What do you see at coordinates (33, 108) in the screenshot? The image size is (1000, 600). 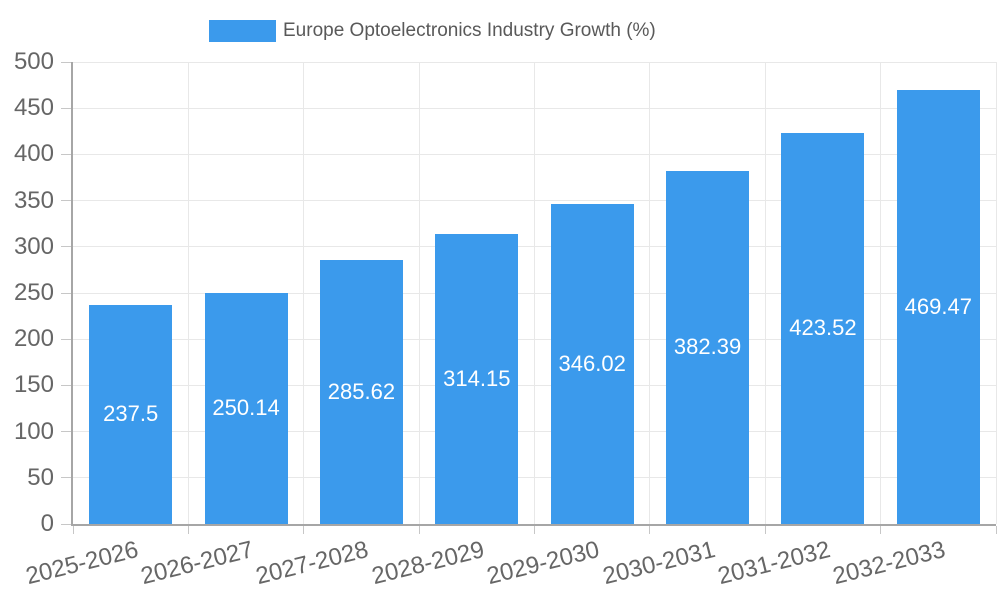 I see `y-tick-label: 450` at bounding box center [33, 108].